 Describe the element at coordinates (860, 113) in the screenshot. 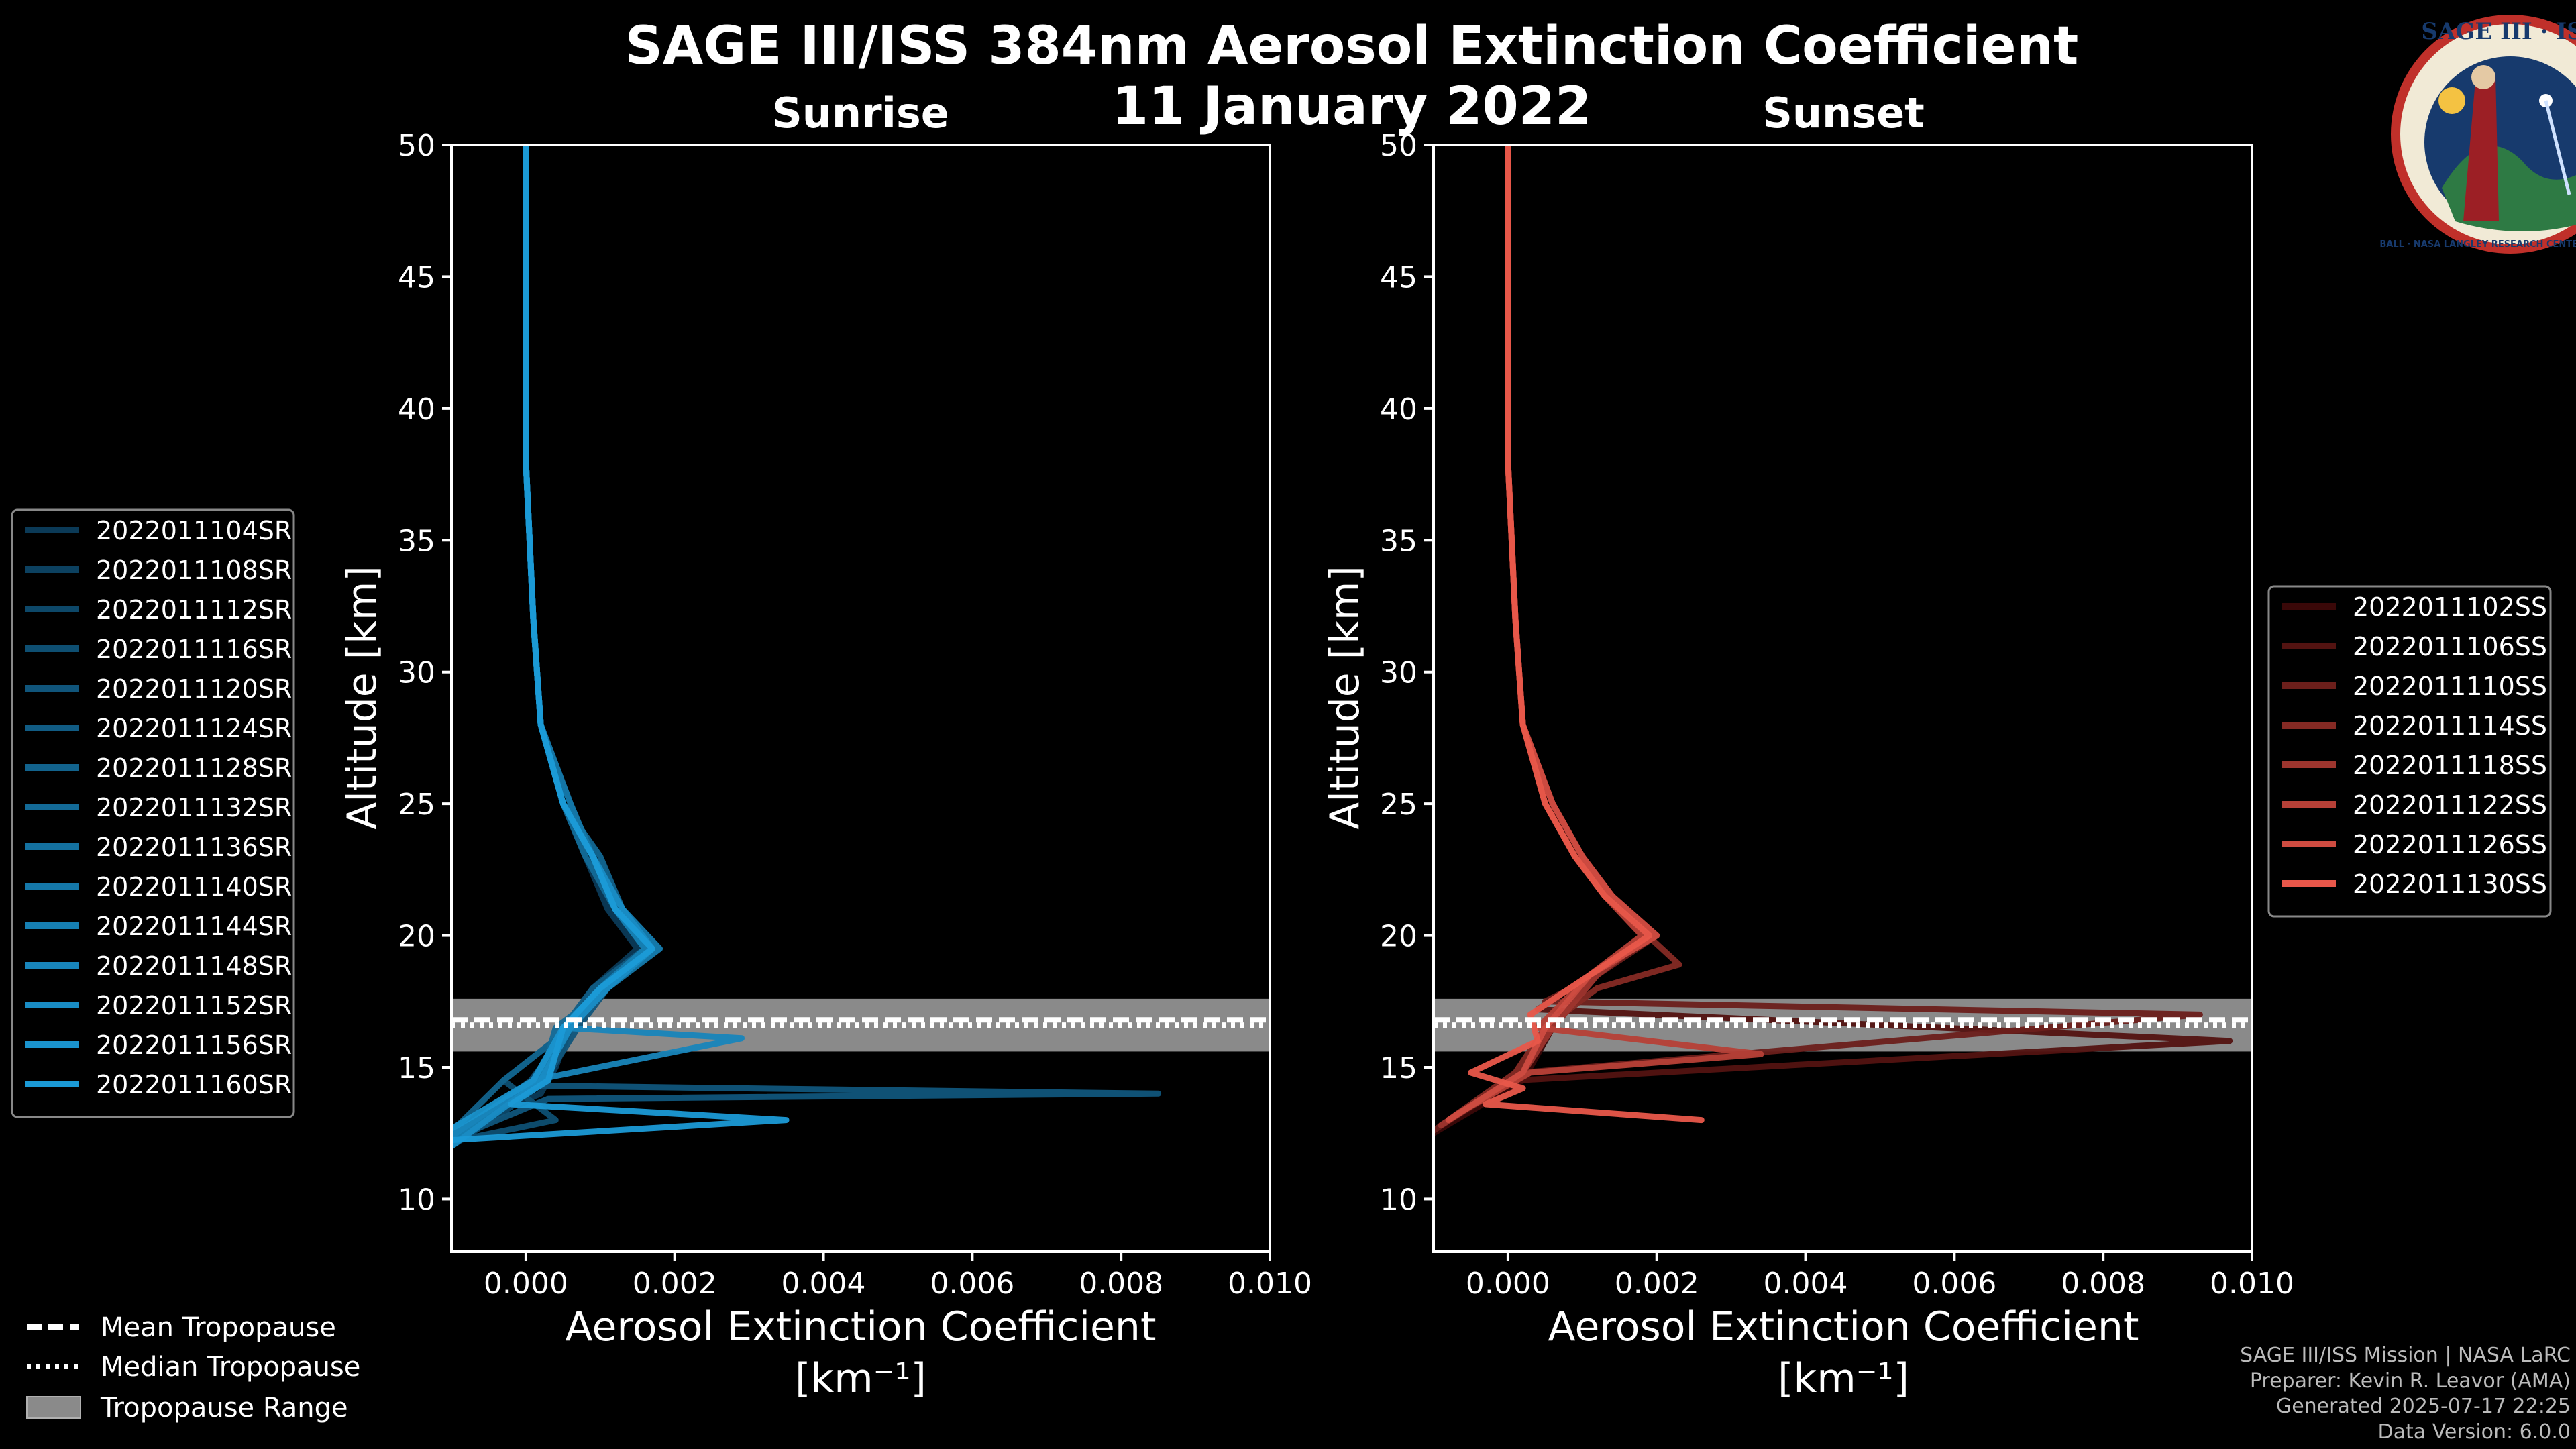

I see `sunrise-panel-title: Sunrise` at that location.